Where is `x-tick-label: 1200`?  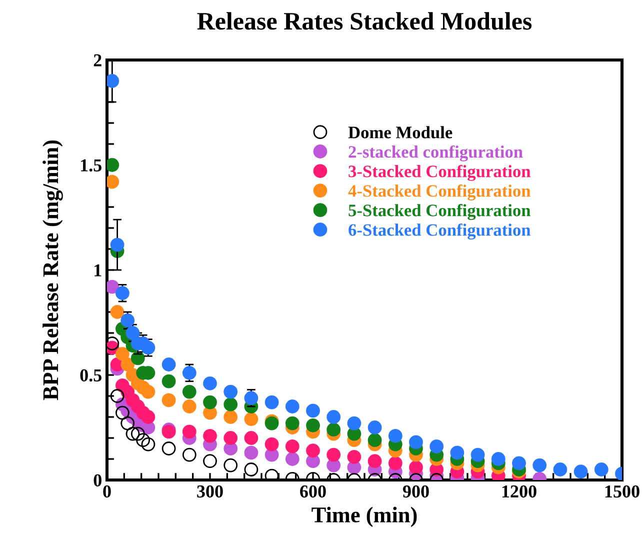
x-tick-label: 1200 is located at coordinates (519, 491).